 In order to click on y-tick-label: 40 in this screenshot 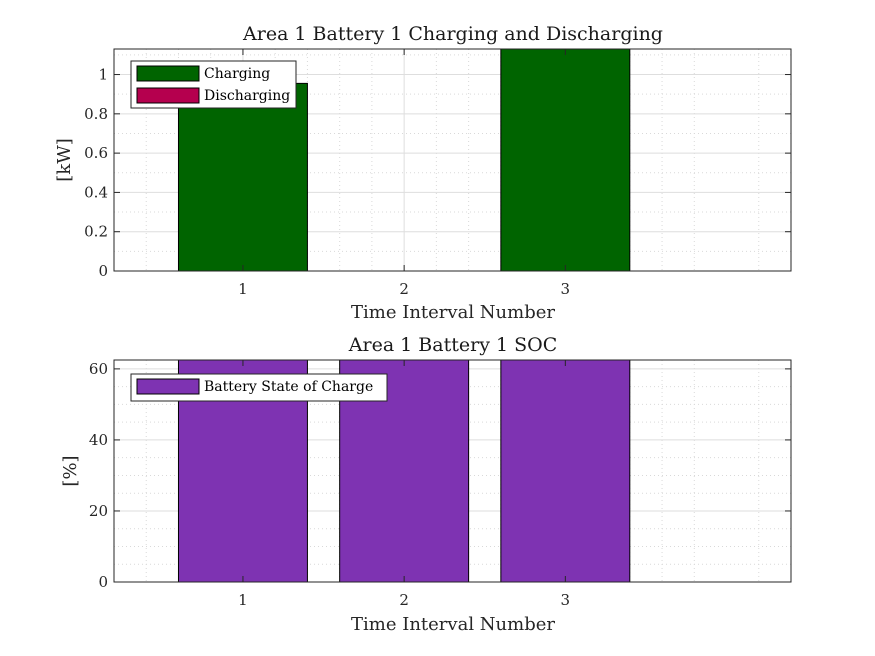, I will do `click(98, 440)`.